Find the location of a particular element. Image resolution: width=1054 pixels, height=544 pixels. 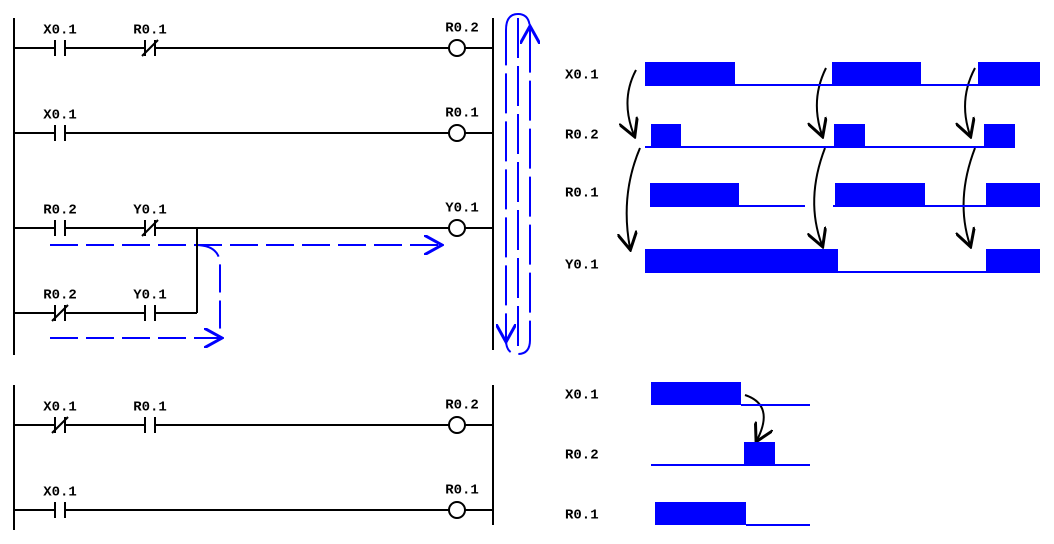

signal-label: Y0.1 is located at coordinates (582, 266).